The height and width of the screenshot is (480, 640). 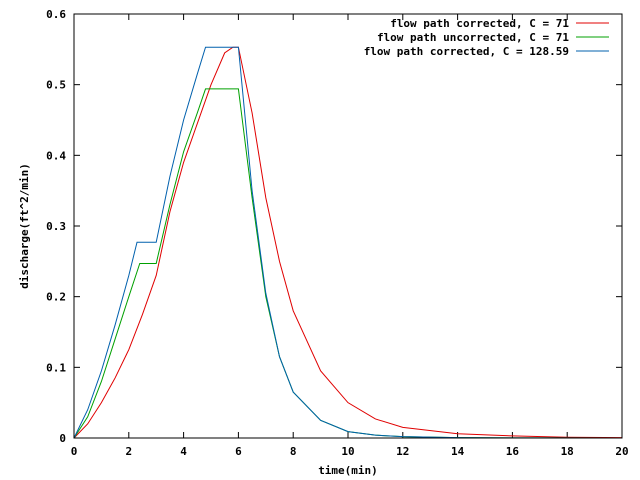 I want to click on x-tick-label: 2, so click(x=128, y=451).